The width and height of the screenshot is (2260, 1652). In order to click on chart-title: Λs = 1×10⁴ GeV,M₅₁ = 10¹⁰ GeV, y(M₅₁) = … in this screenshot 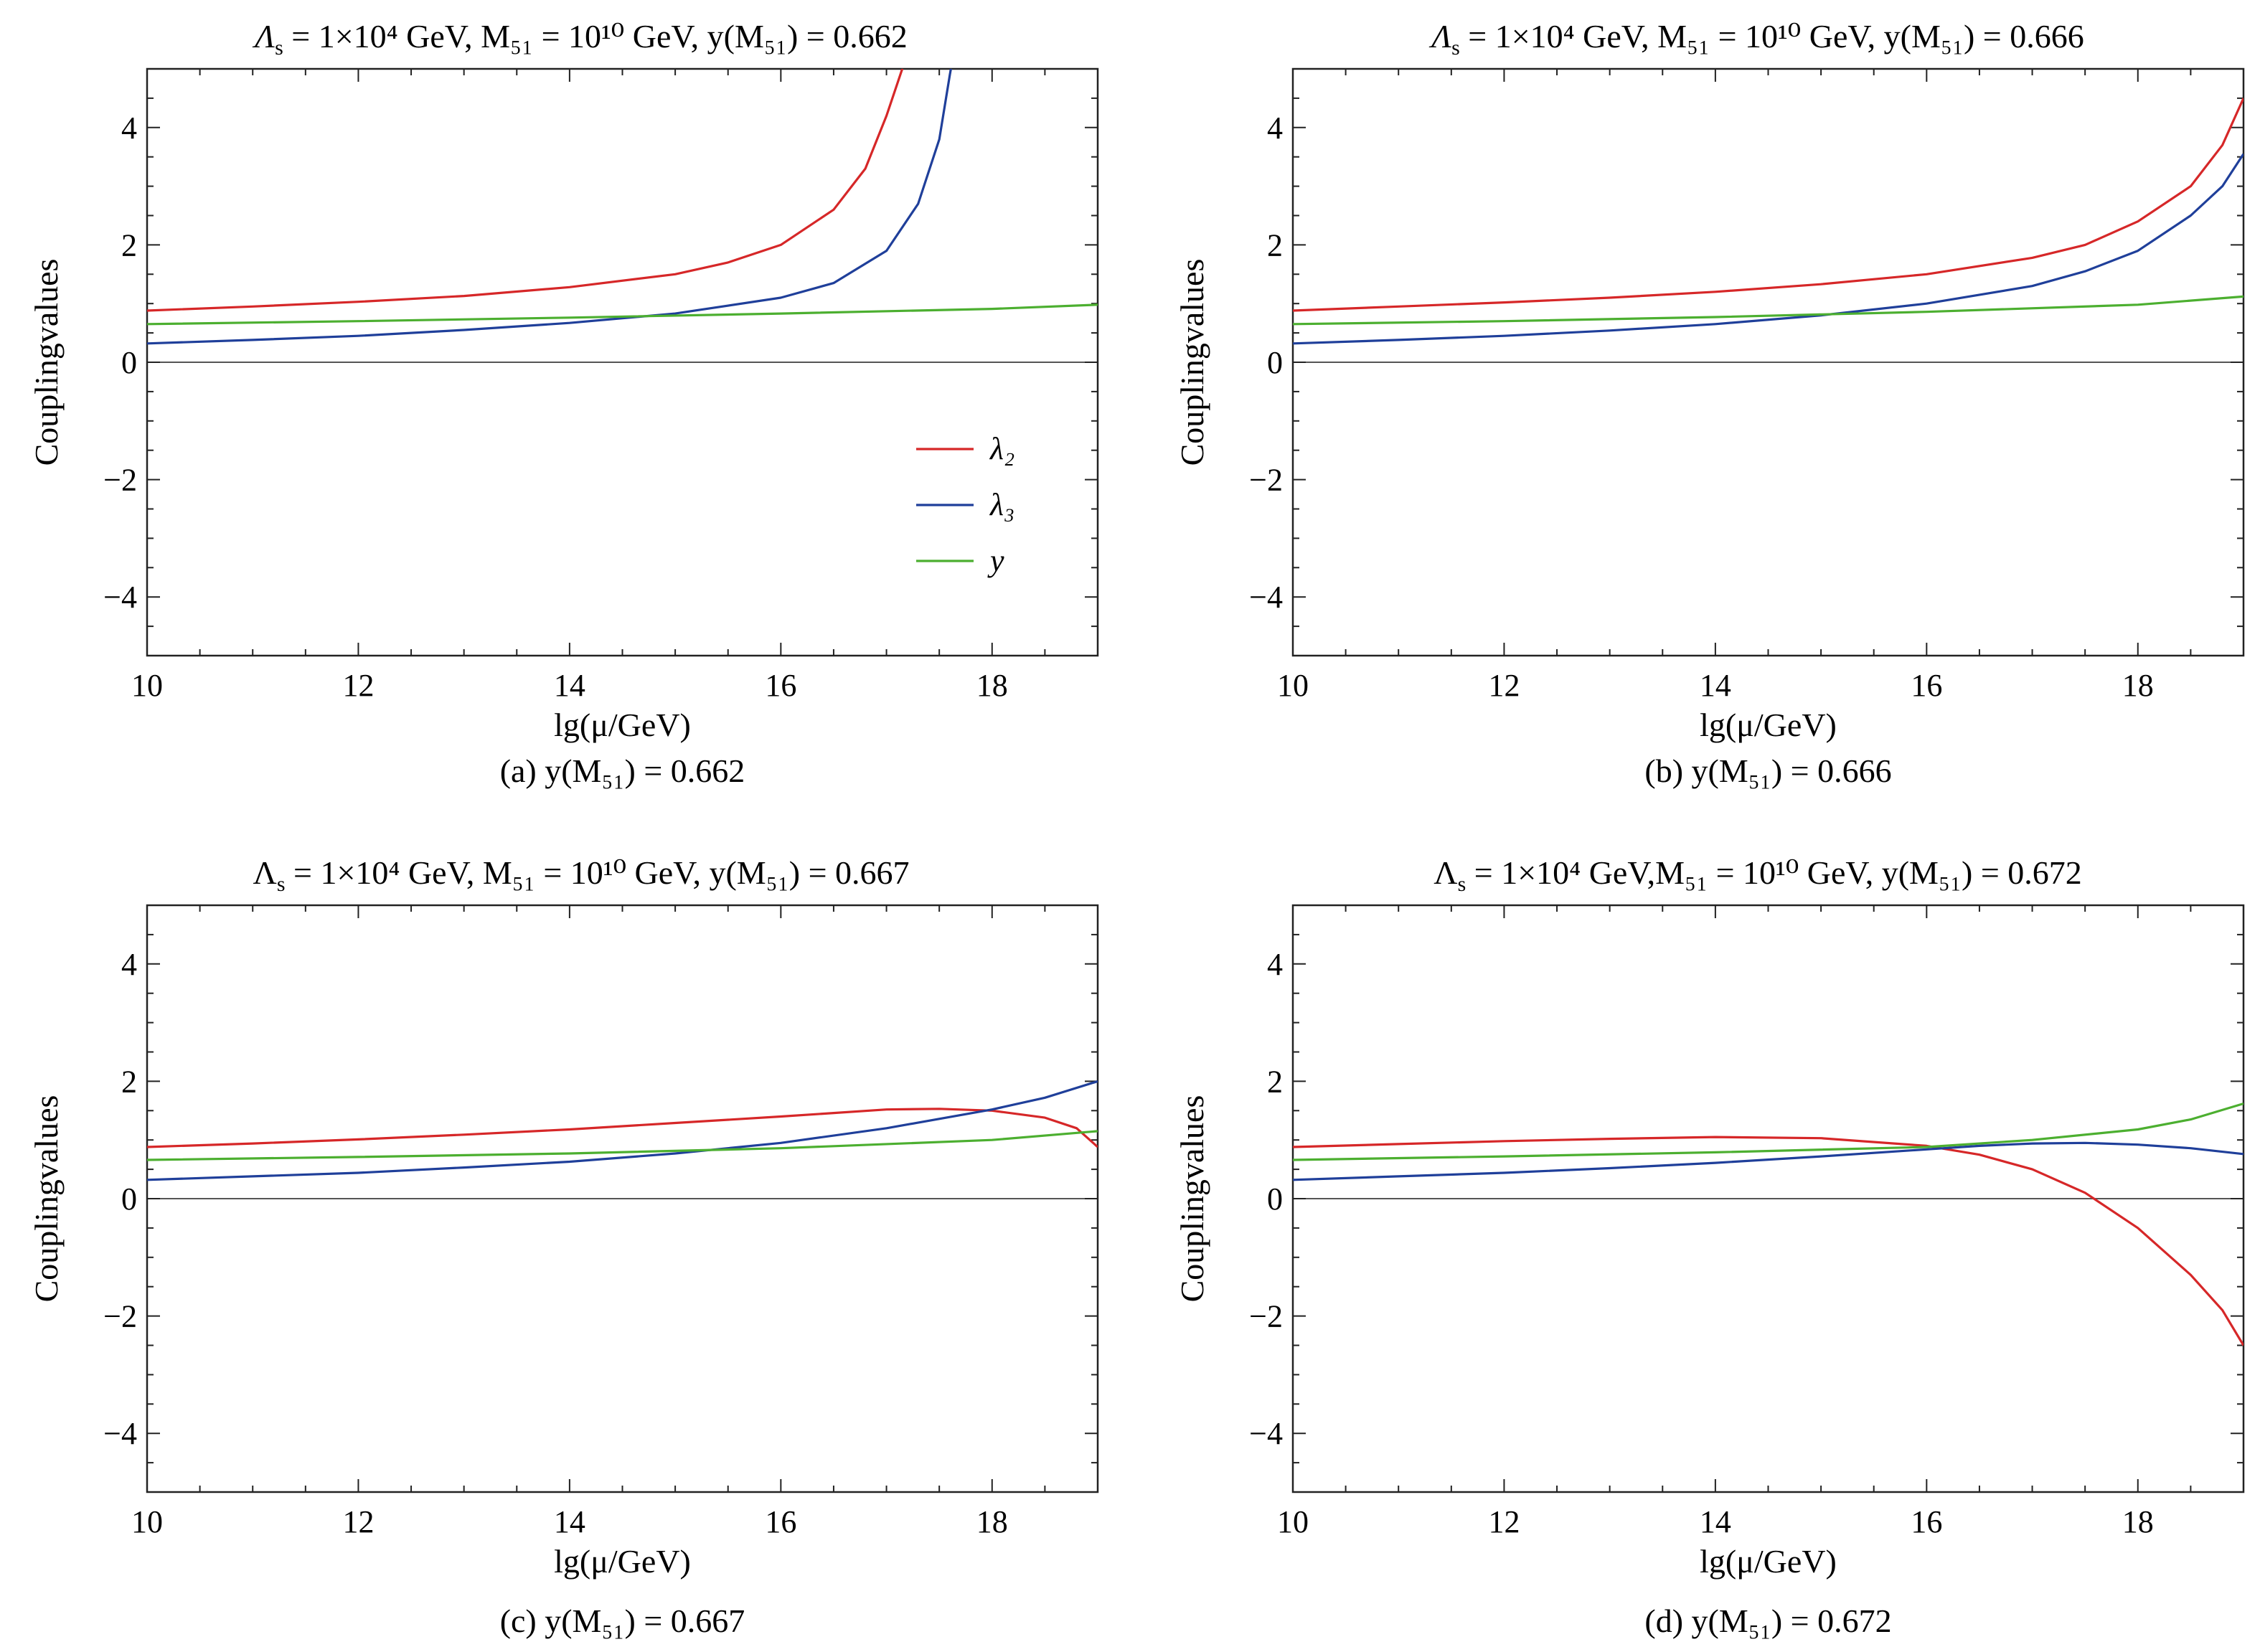, I will do `click(1758, 875)`.